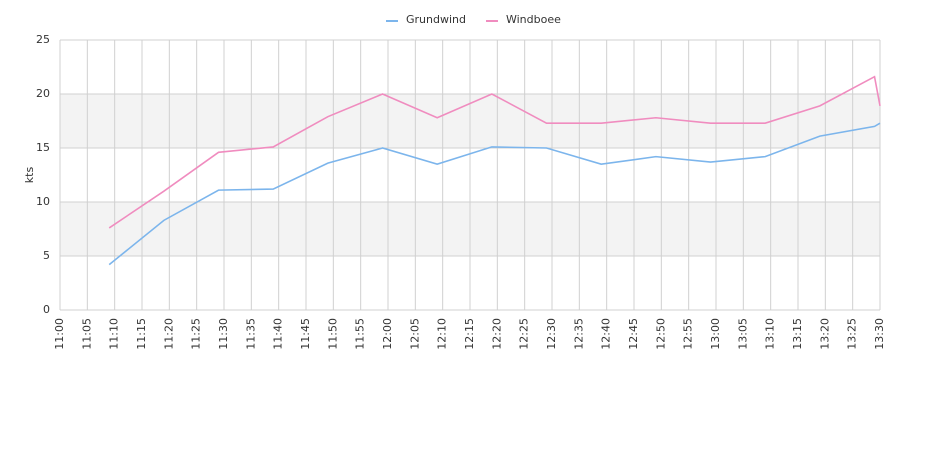 The height and width of the screenshot is (450, 940). What do you see at coordinates (86, 334) in the screenshot?
I see `x-tick-label: 11:05` at bounding box center [86, 334].